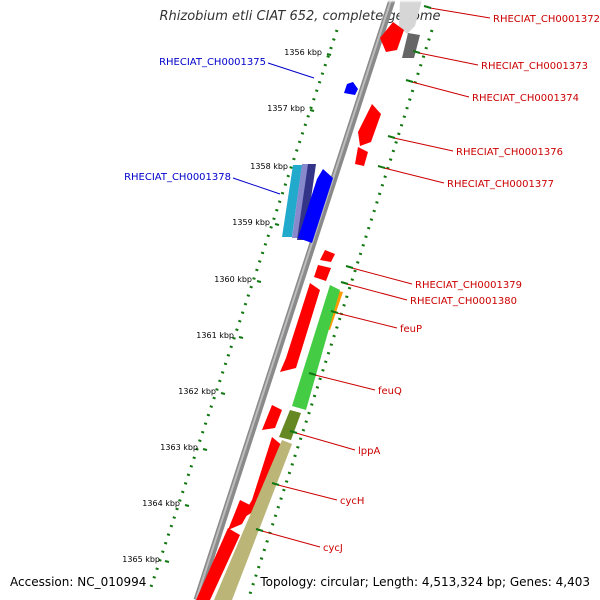  Describe the element at coordinates (525, 98) in the screenshot. I see `gene-label-RHECIAT_CH0001374: RHECIAT_CH0001374` at that location.